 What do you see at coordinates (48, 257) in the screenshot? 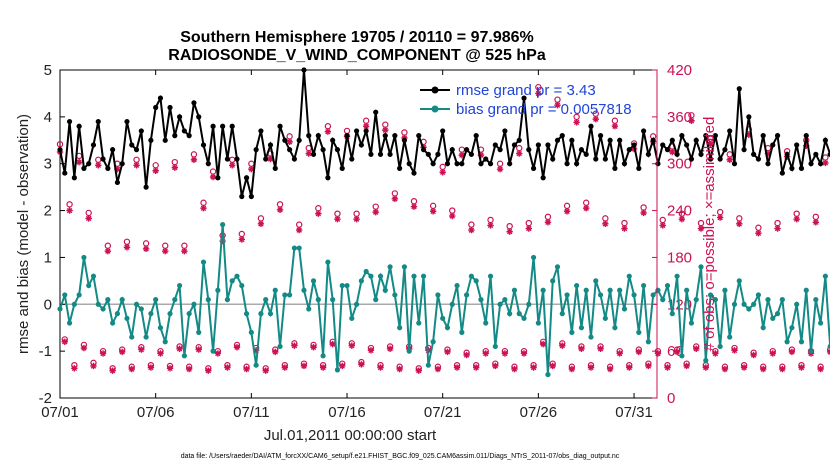
I see `y-tick-label: 1` at bounding box center [48, 257].